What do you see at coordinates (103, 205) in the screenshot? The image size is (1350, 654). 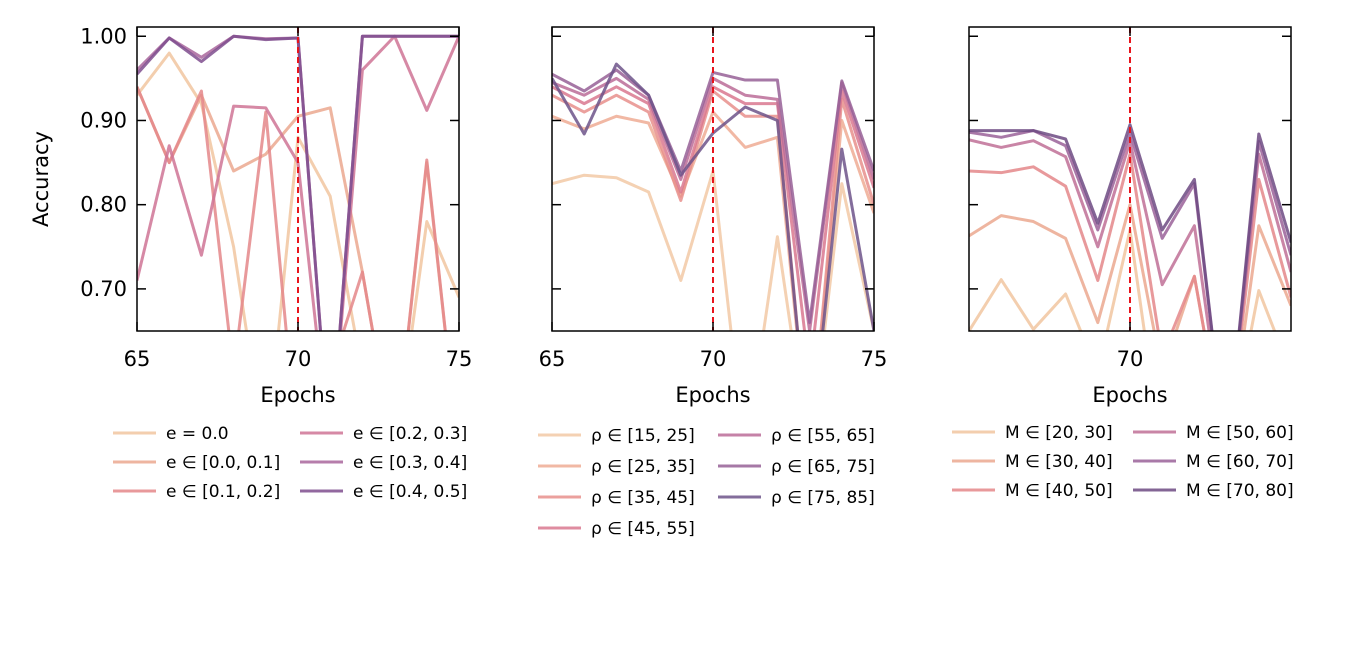 I see `y-tick-label: 0.80` at bounding box center [103, 205].